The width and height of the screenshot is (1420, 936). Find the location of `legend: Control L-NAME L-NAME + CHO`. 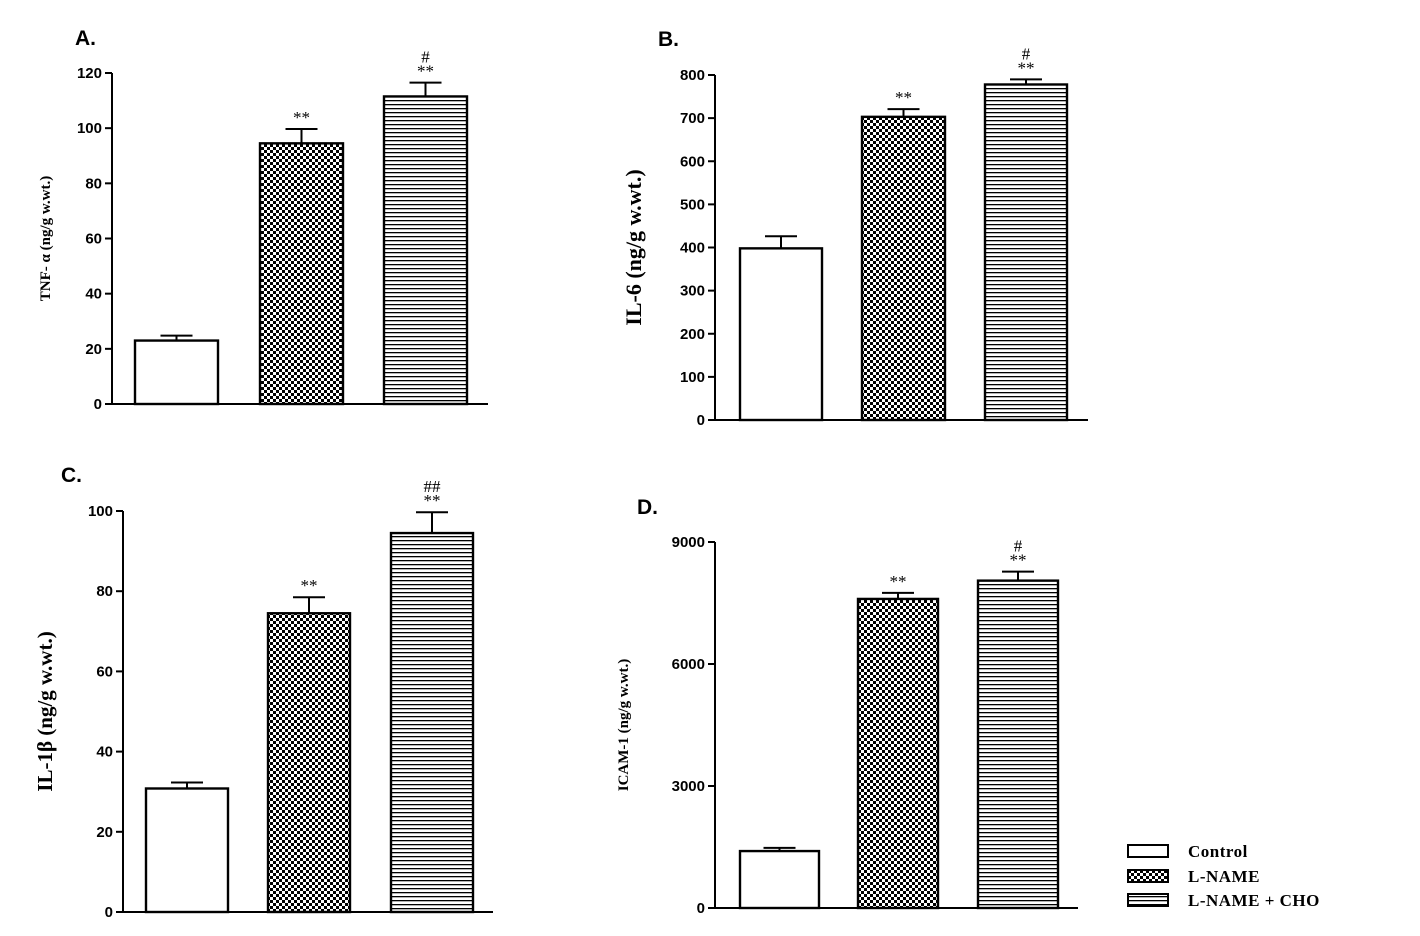

legend: Control L-NAME L-NAME + CHO is located at coordinates (1223, 876).